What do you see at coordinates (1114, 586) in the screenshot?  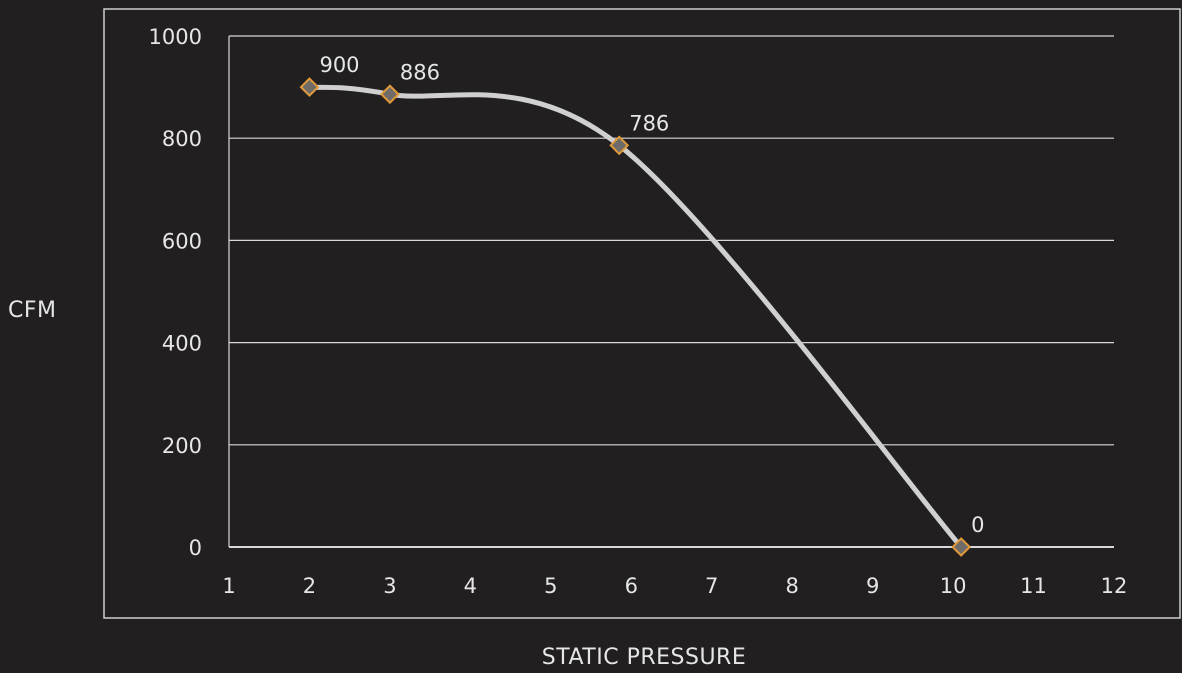 I see `x-tick-label: 12` at bounding box center [1114, 586].